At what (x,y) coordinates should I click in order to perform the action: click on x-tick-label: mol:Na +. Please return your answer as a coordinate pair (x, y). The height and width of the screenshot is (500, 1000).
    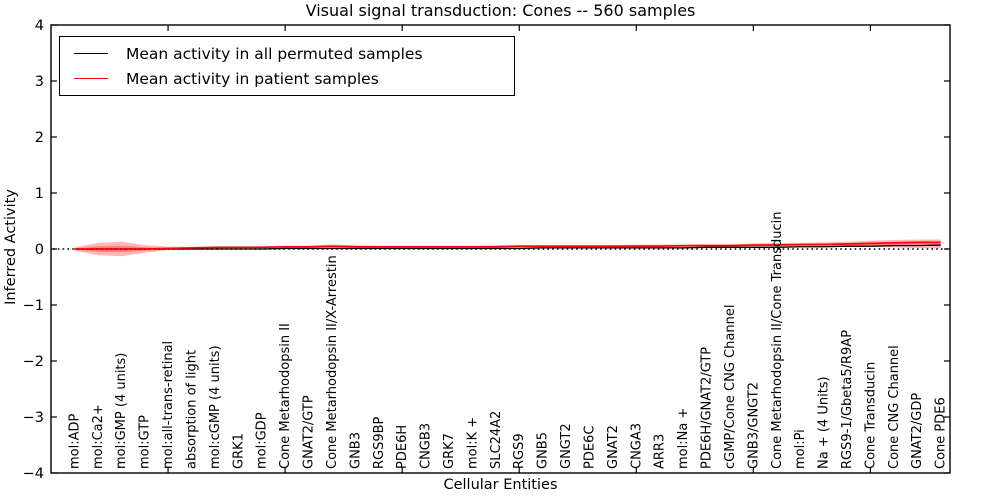
    Looking at the image, I should click on (683, 438).